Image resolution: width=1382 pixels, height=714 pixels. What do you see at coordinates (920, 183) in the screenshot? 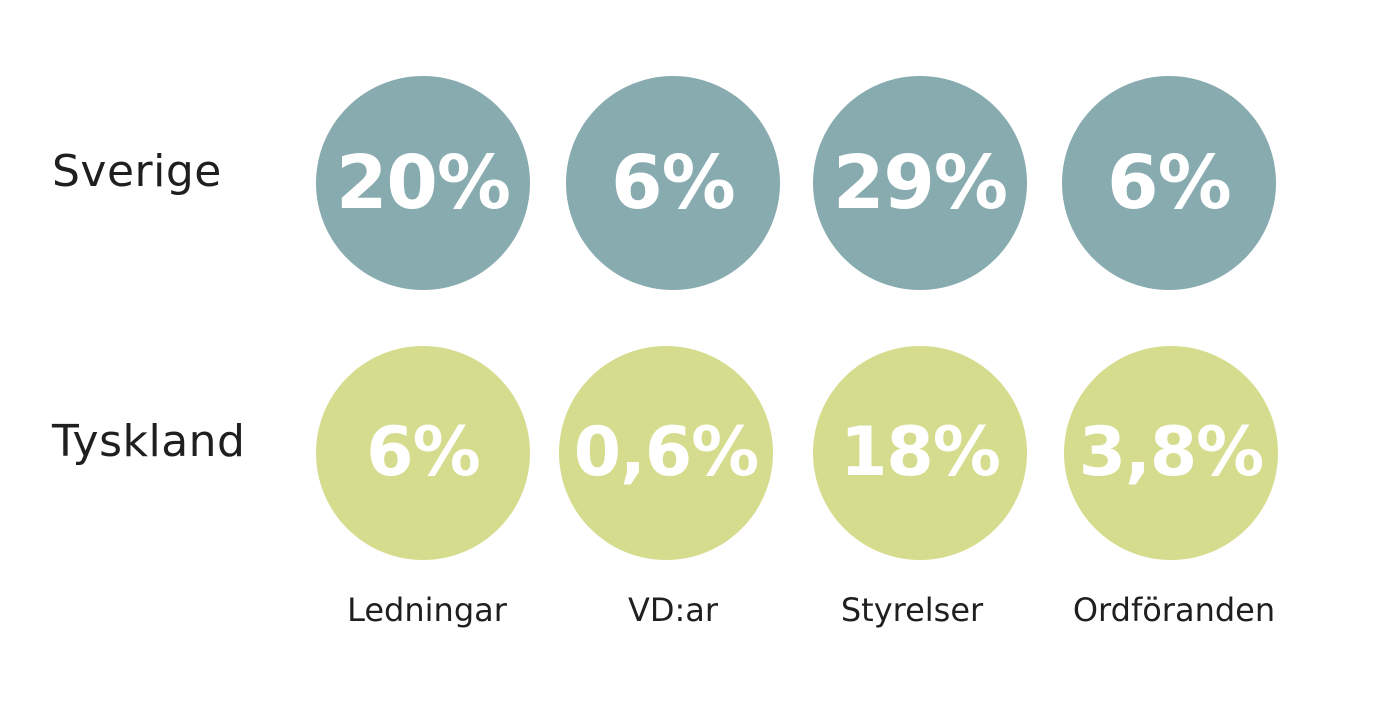
I see `sverige-styrelser-circle: 29%` at bounding box center [920, 183].